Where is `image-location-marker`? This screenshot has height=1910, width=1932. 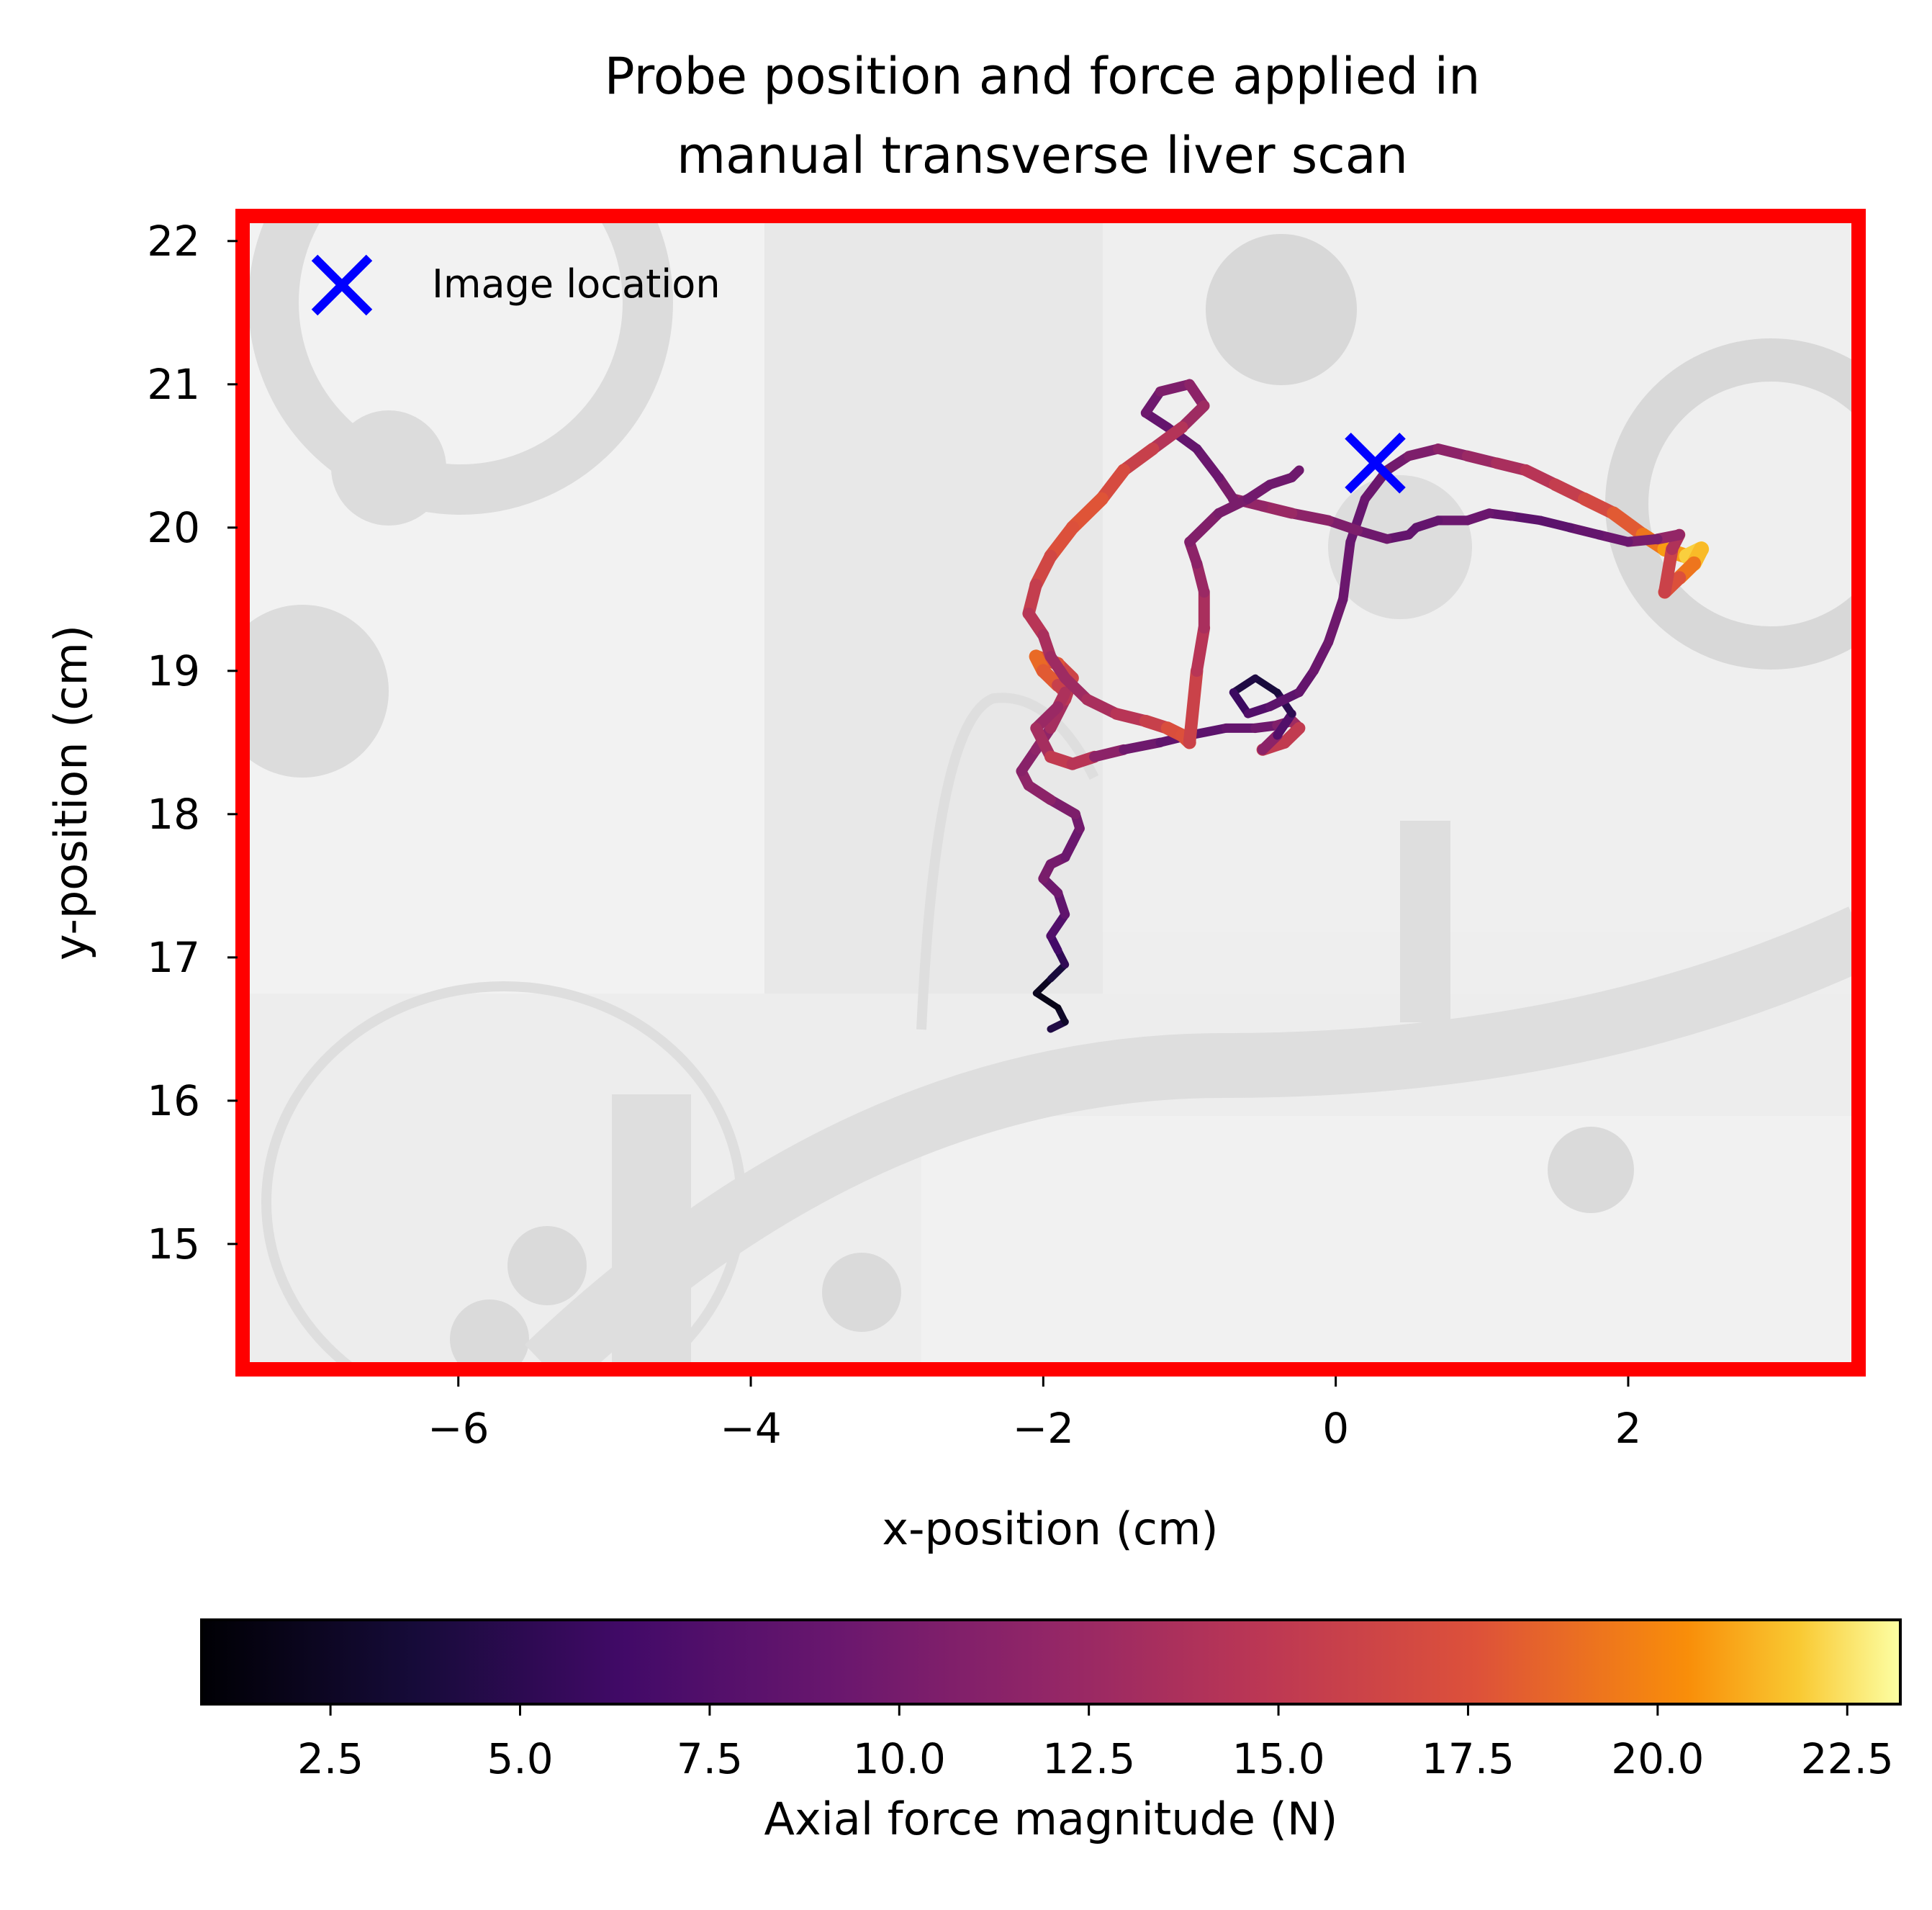 image-location-marker is located at coordinates (1375, 464).